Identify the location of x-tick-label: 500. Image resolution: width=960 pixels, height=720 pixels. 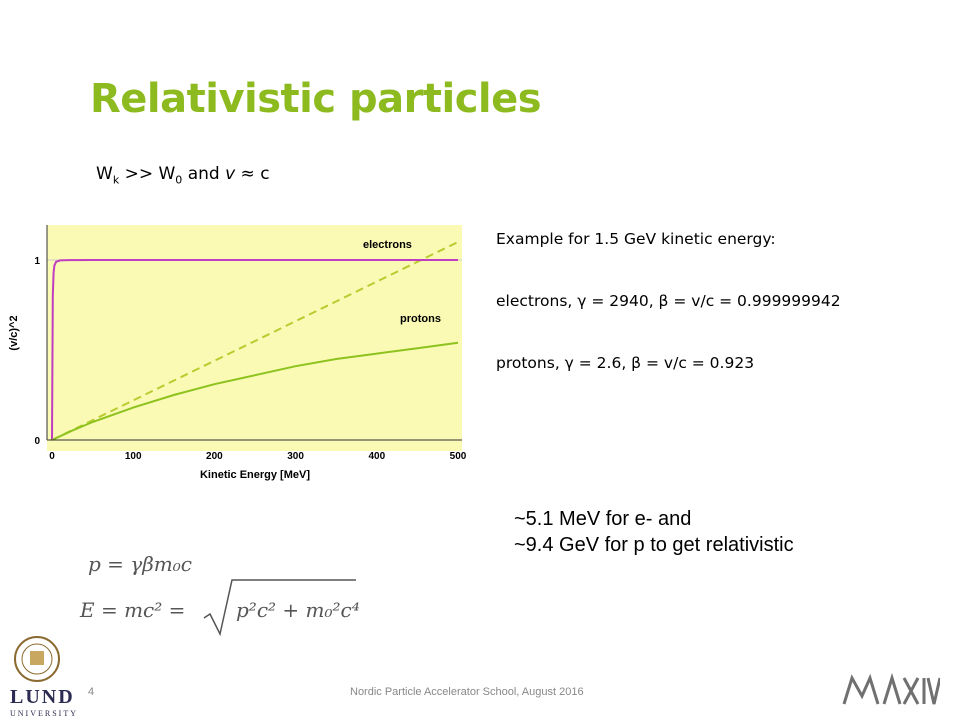
(458, 456).